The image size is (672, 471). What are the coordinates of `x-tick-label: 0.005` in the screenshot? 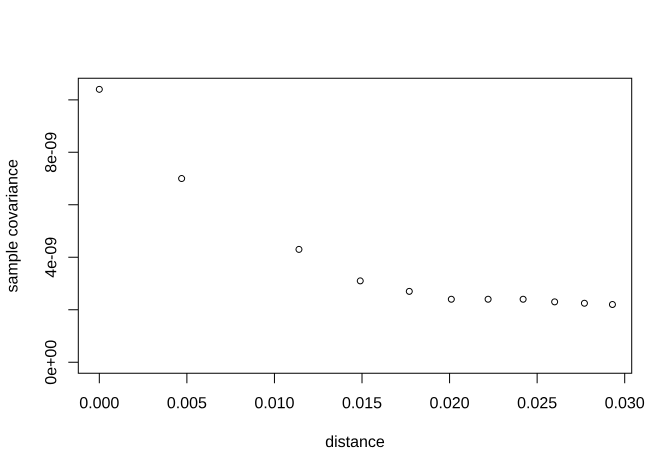 It's located at (186, 402).